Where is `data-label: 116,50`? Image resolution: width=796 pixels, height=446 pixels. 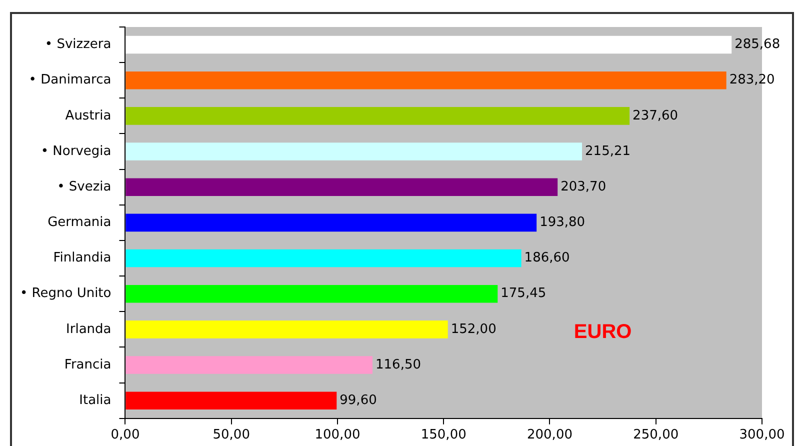 data-label: 116,50 is located at coordinates (399, 364).